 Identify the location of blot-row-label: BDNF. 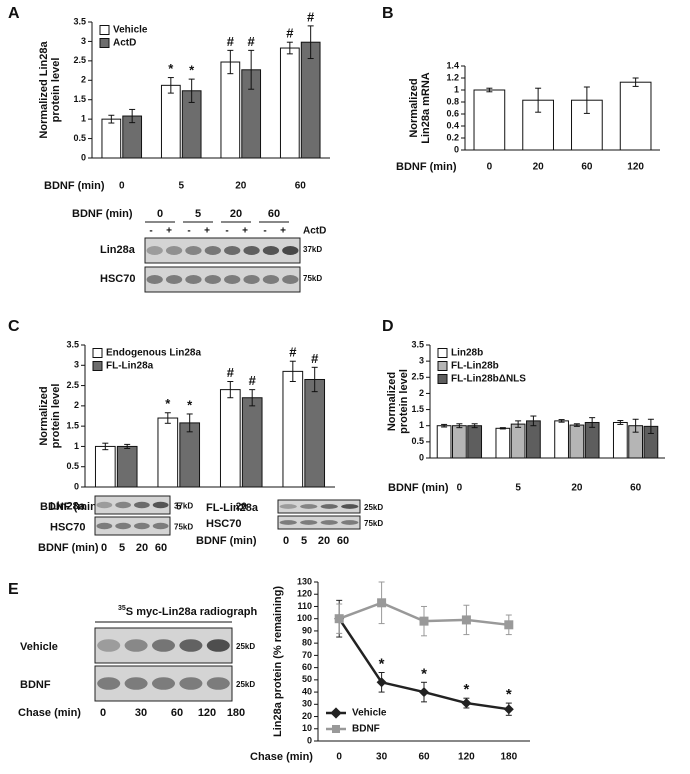
(35, 685).